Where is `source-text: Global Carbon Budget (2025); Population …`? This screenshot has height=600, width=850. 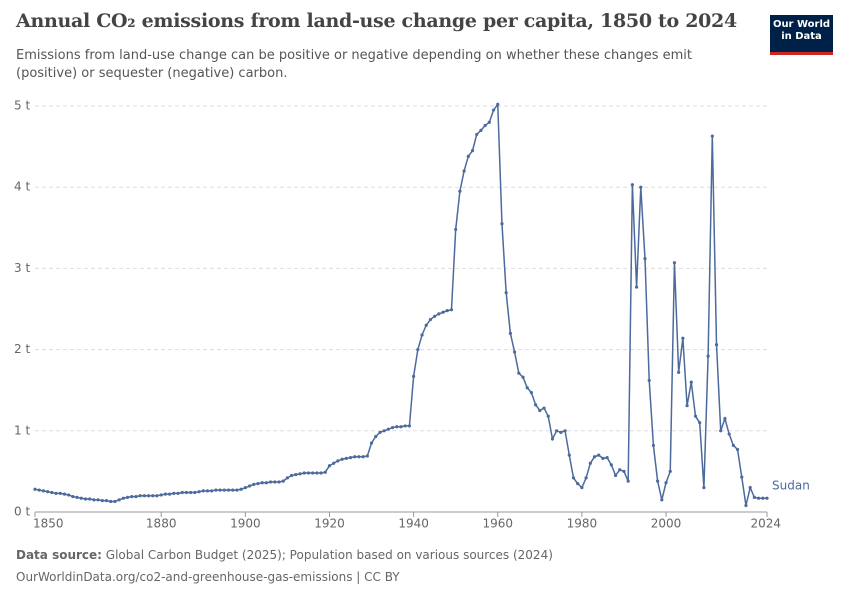
source-text: Global Carbon Budget (2025); Population … is located at coordinates (329, 555).